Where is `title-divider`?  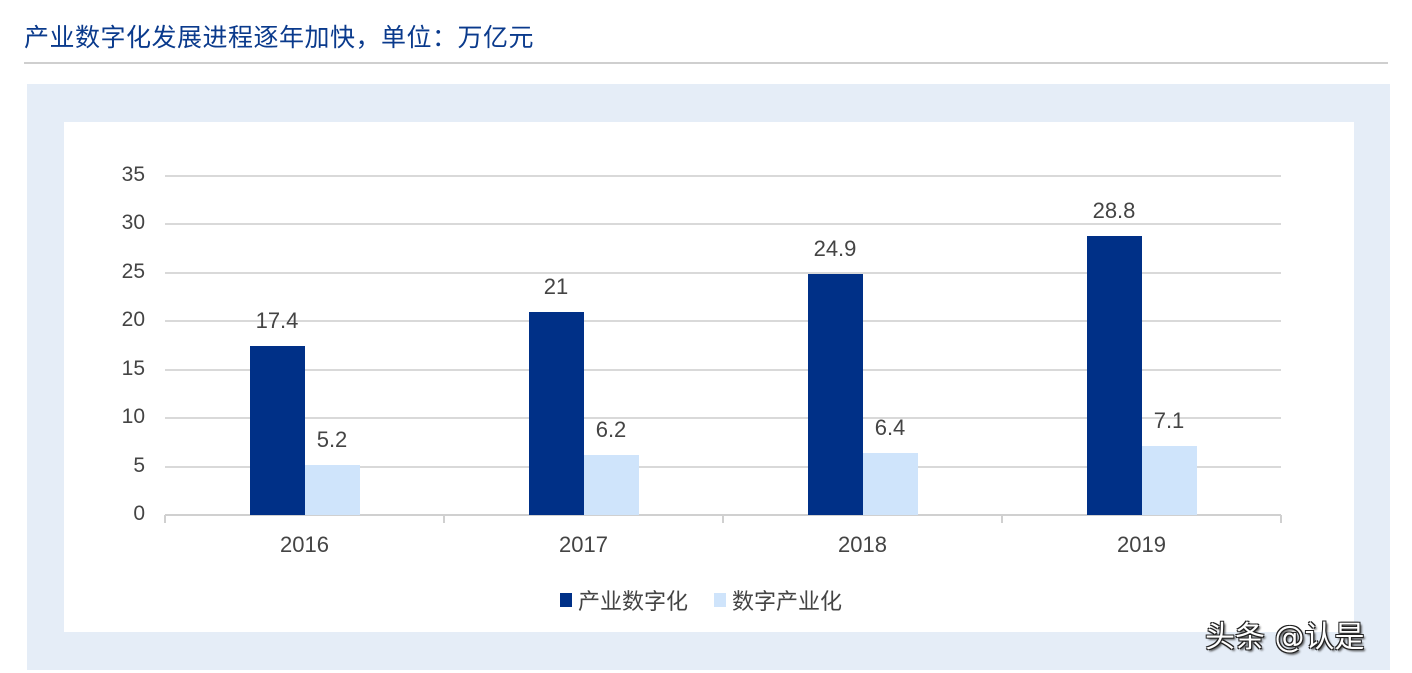
title-divider is located at coordinates (706, 63).